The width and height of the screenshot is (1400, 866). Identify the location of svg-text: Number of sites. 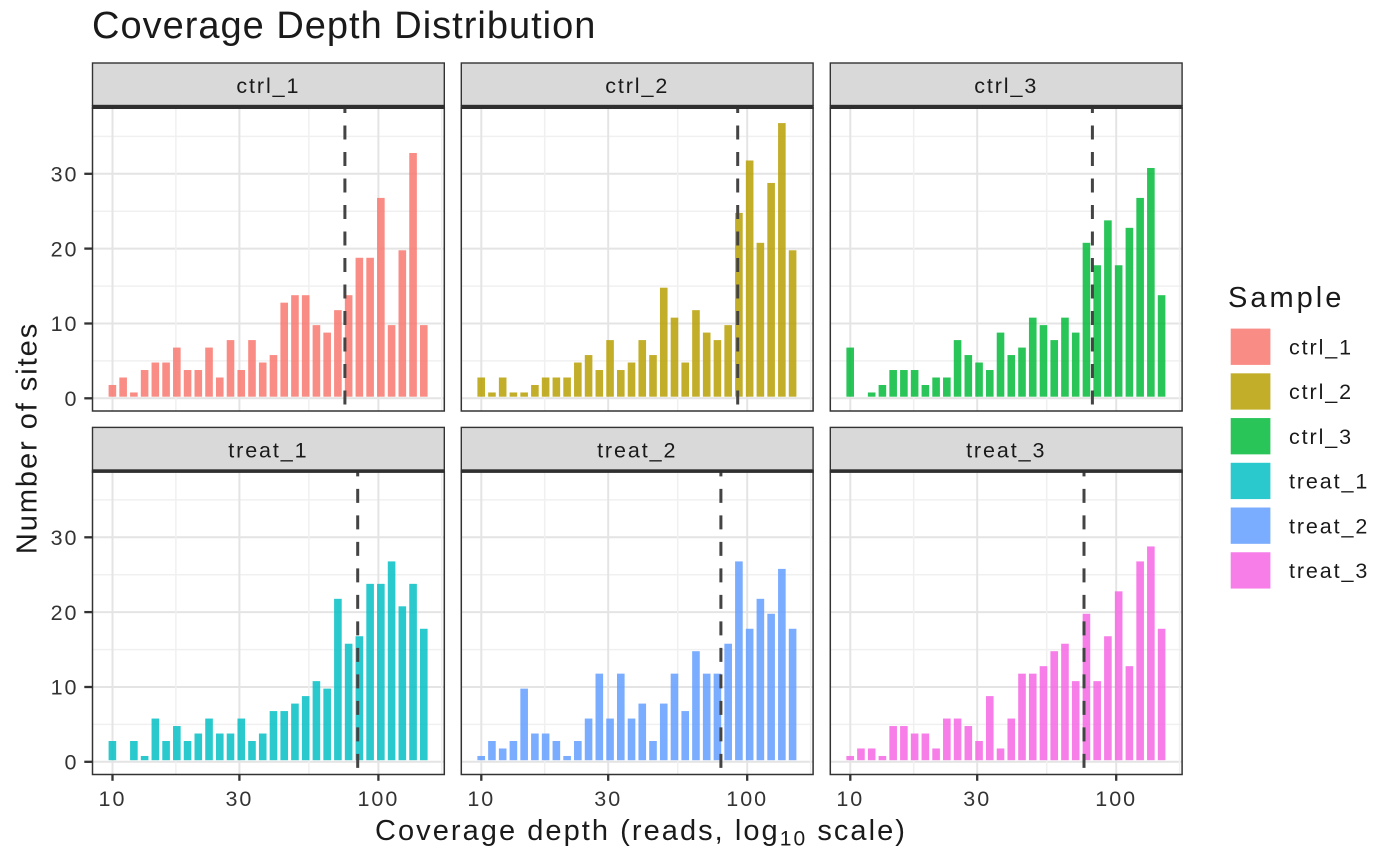
(28, 438).